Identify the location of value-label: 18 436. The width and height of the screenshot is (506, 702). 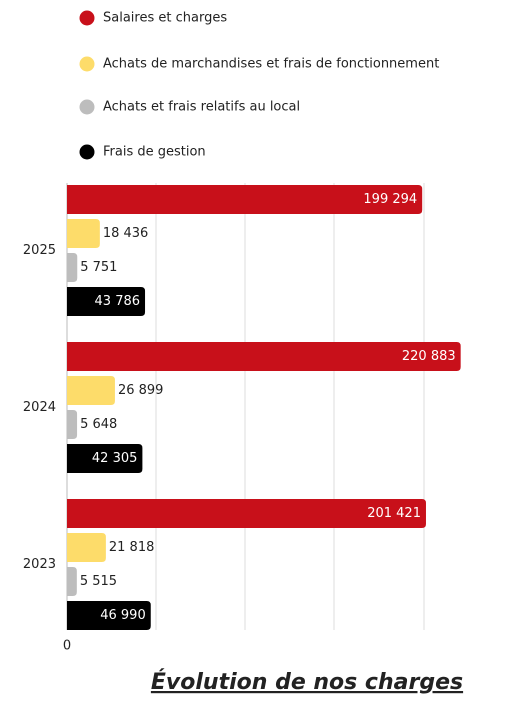
(126, 233).